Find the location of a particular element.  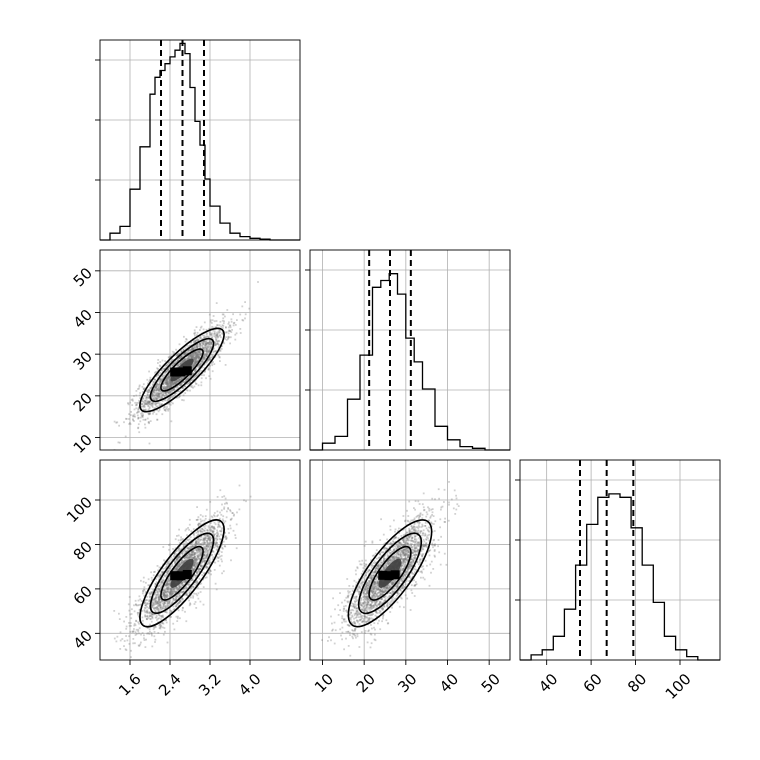

xtick-label-0-3: 4.0 is located at coordinates (250, 685).